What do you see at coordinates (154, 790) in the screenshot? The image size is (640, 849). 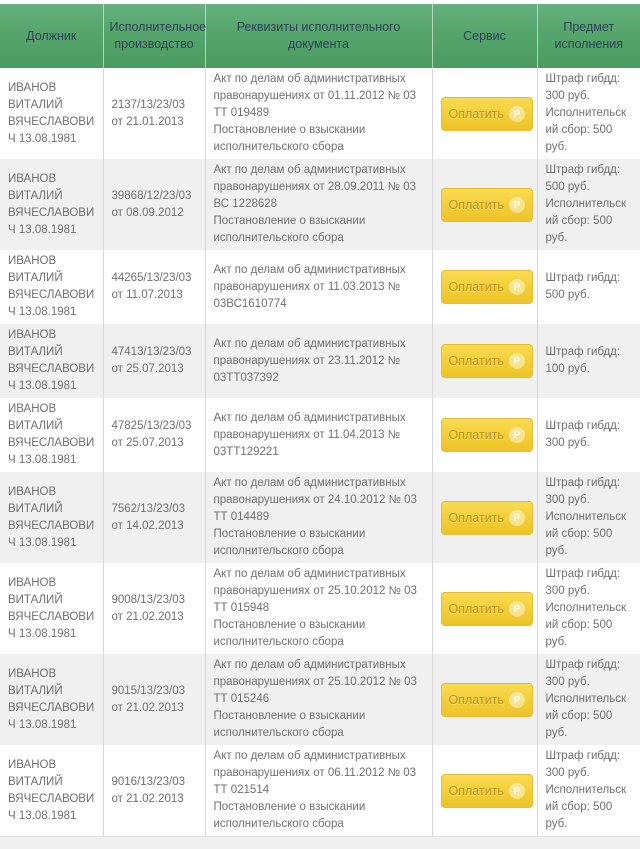 I see `proceeding-cell: 9016/13/23/03 от 21.02.2013` at bounding box center [154, 790].